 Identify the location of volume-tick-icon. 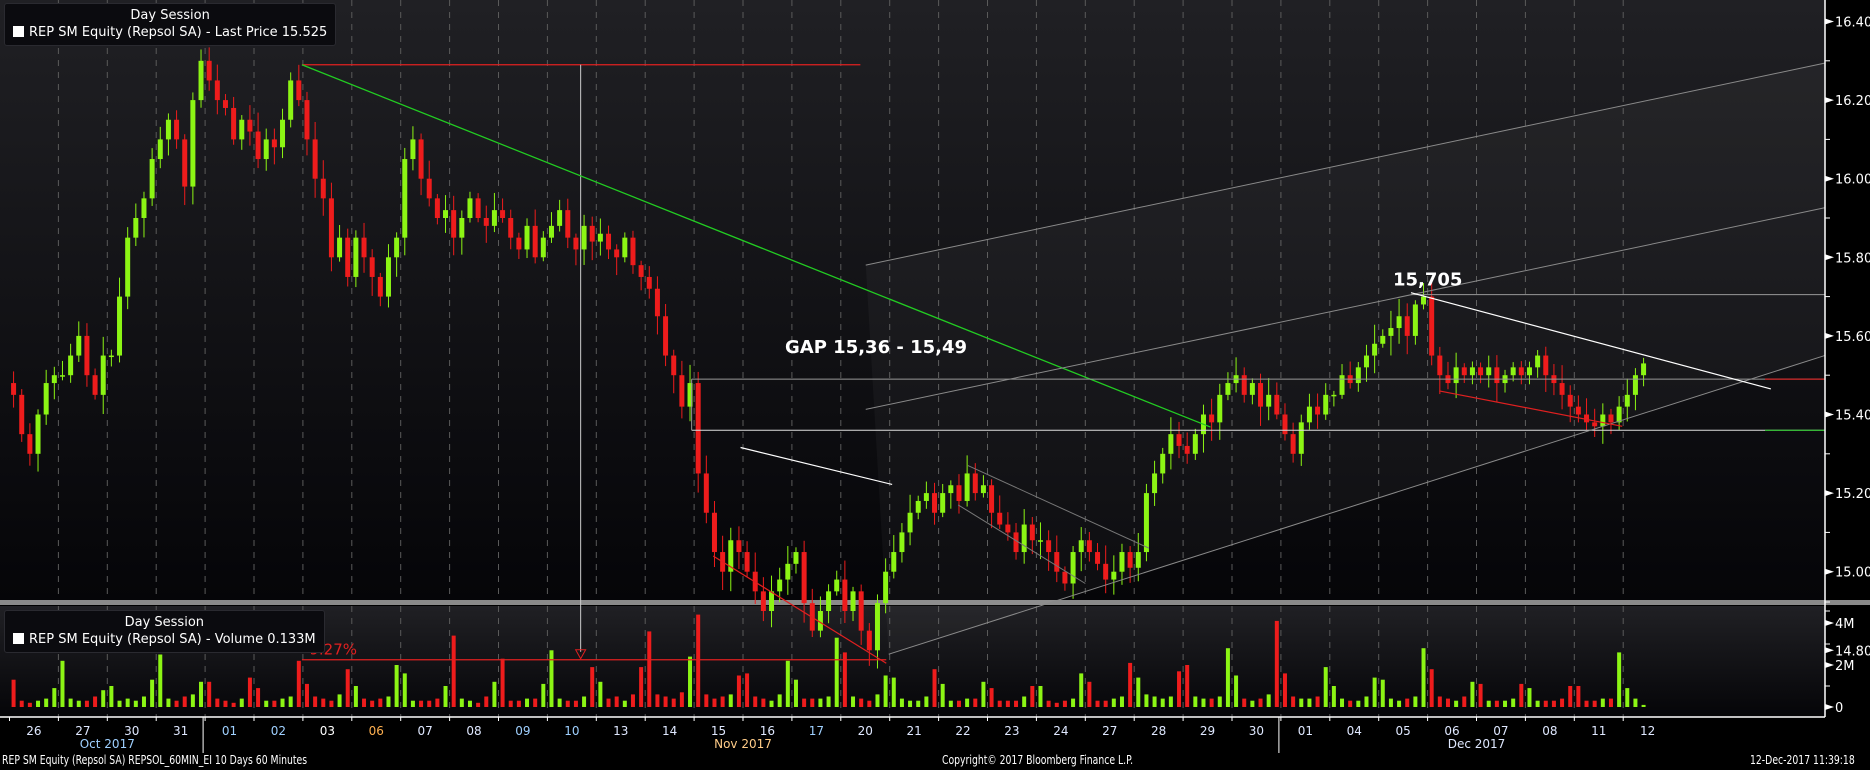
(1829, 707).